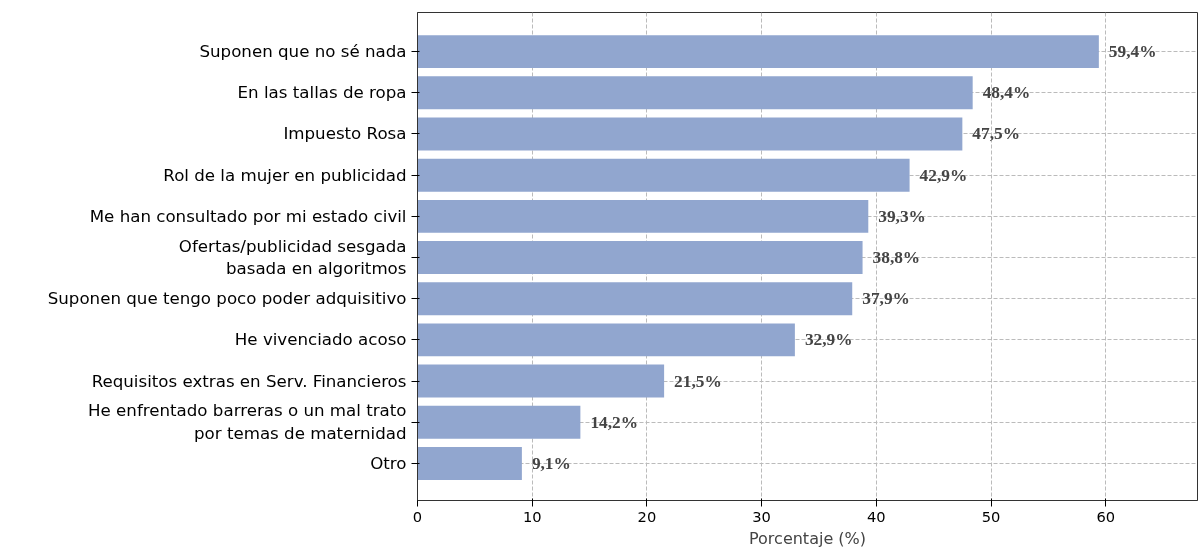 The width and height of the screenshot is (1199, 550). I want to click on data-label: 21,5%, so click(698, 381).